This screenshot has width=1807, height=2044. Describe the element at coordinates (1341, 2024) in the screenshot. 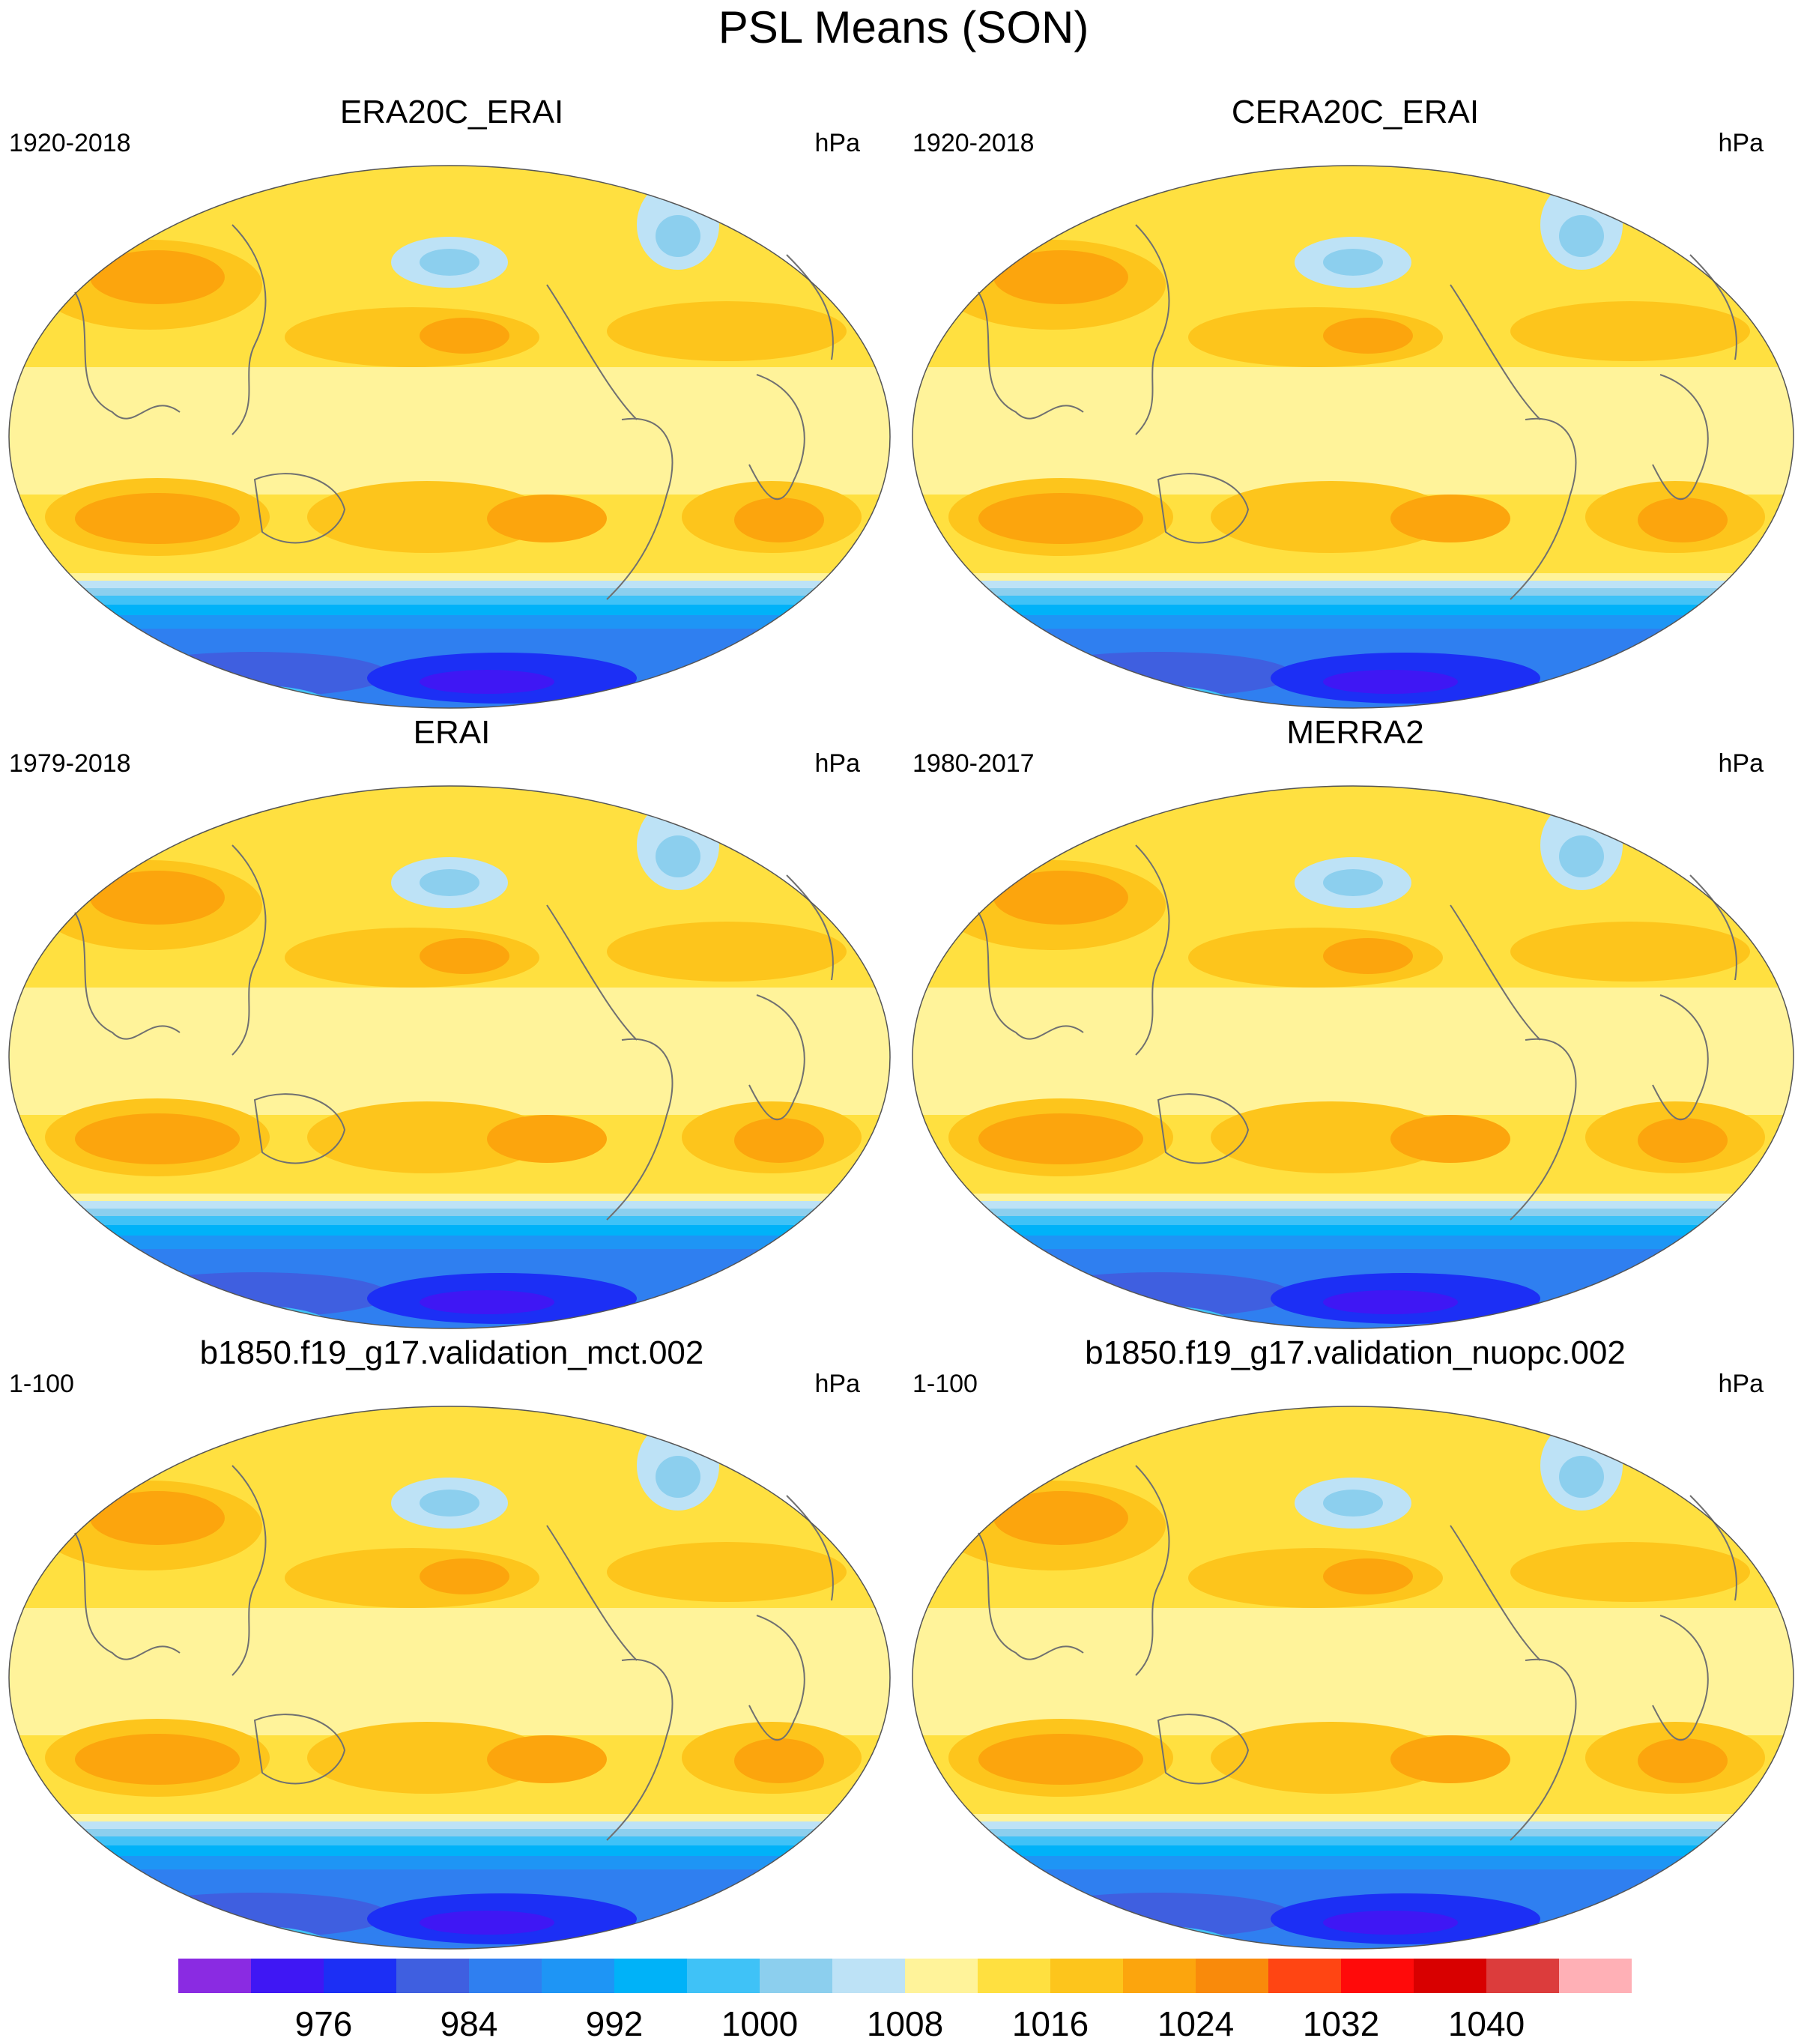

I see `colorbar-label: 1032` at that location.